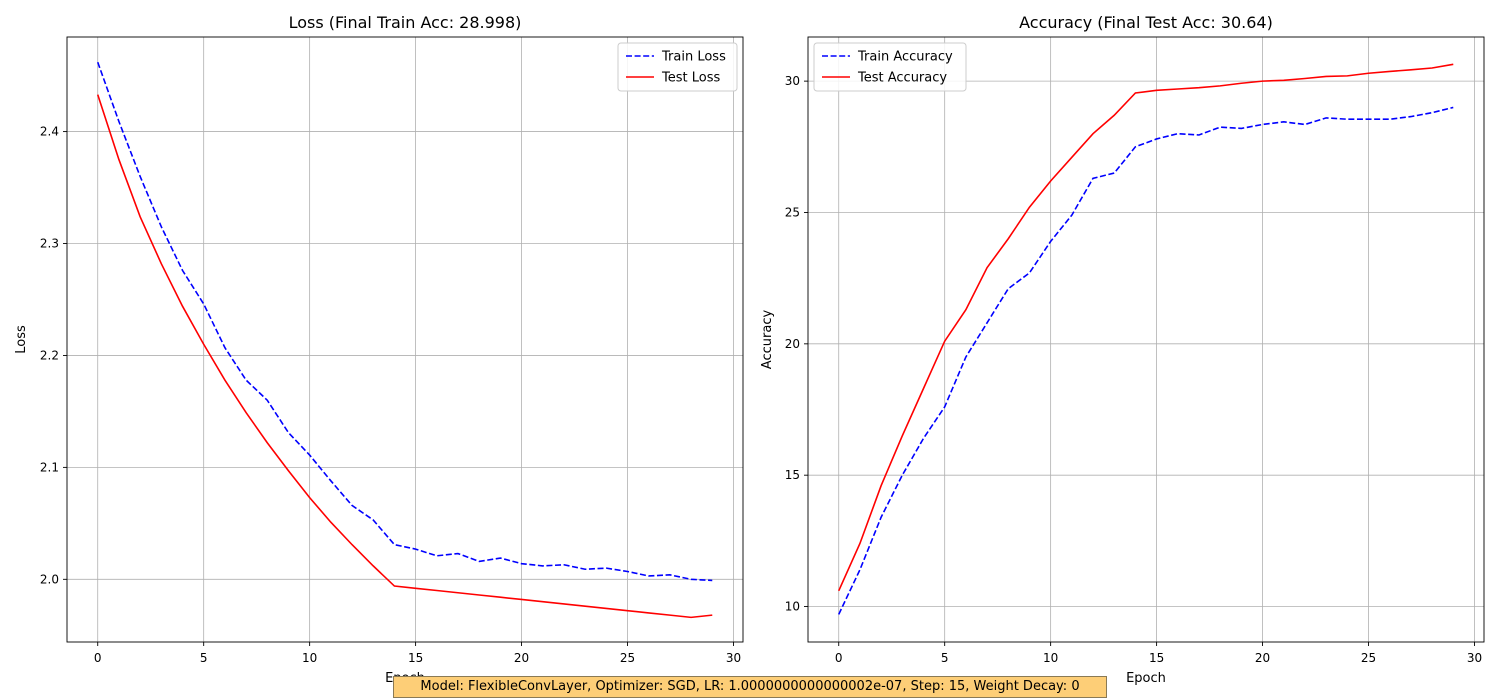  What do you see at coordinates (792, 344) in the screenshot?
I see `y-tick-label: 20` at bounding box center [792, 344].